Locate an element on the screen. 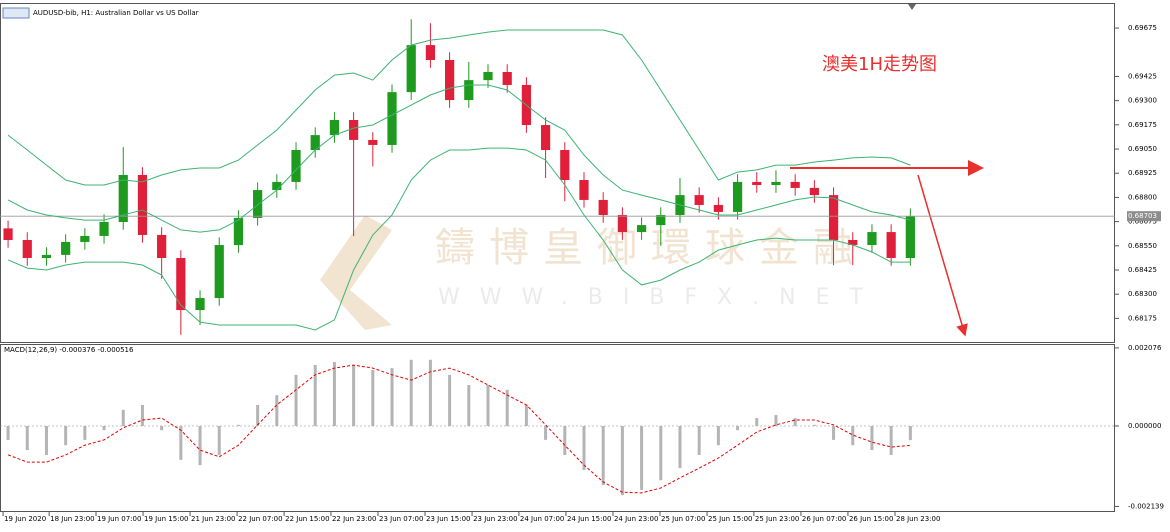 The height and width of the screenshot is (532, 1170). y-tick-label: 0.69425 is located at coordinates (1142, 76).